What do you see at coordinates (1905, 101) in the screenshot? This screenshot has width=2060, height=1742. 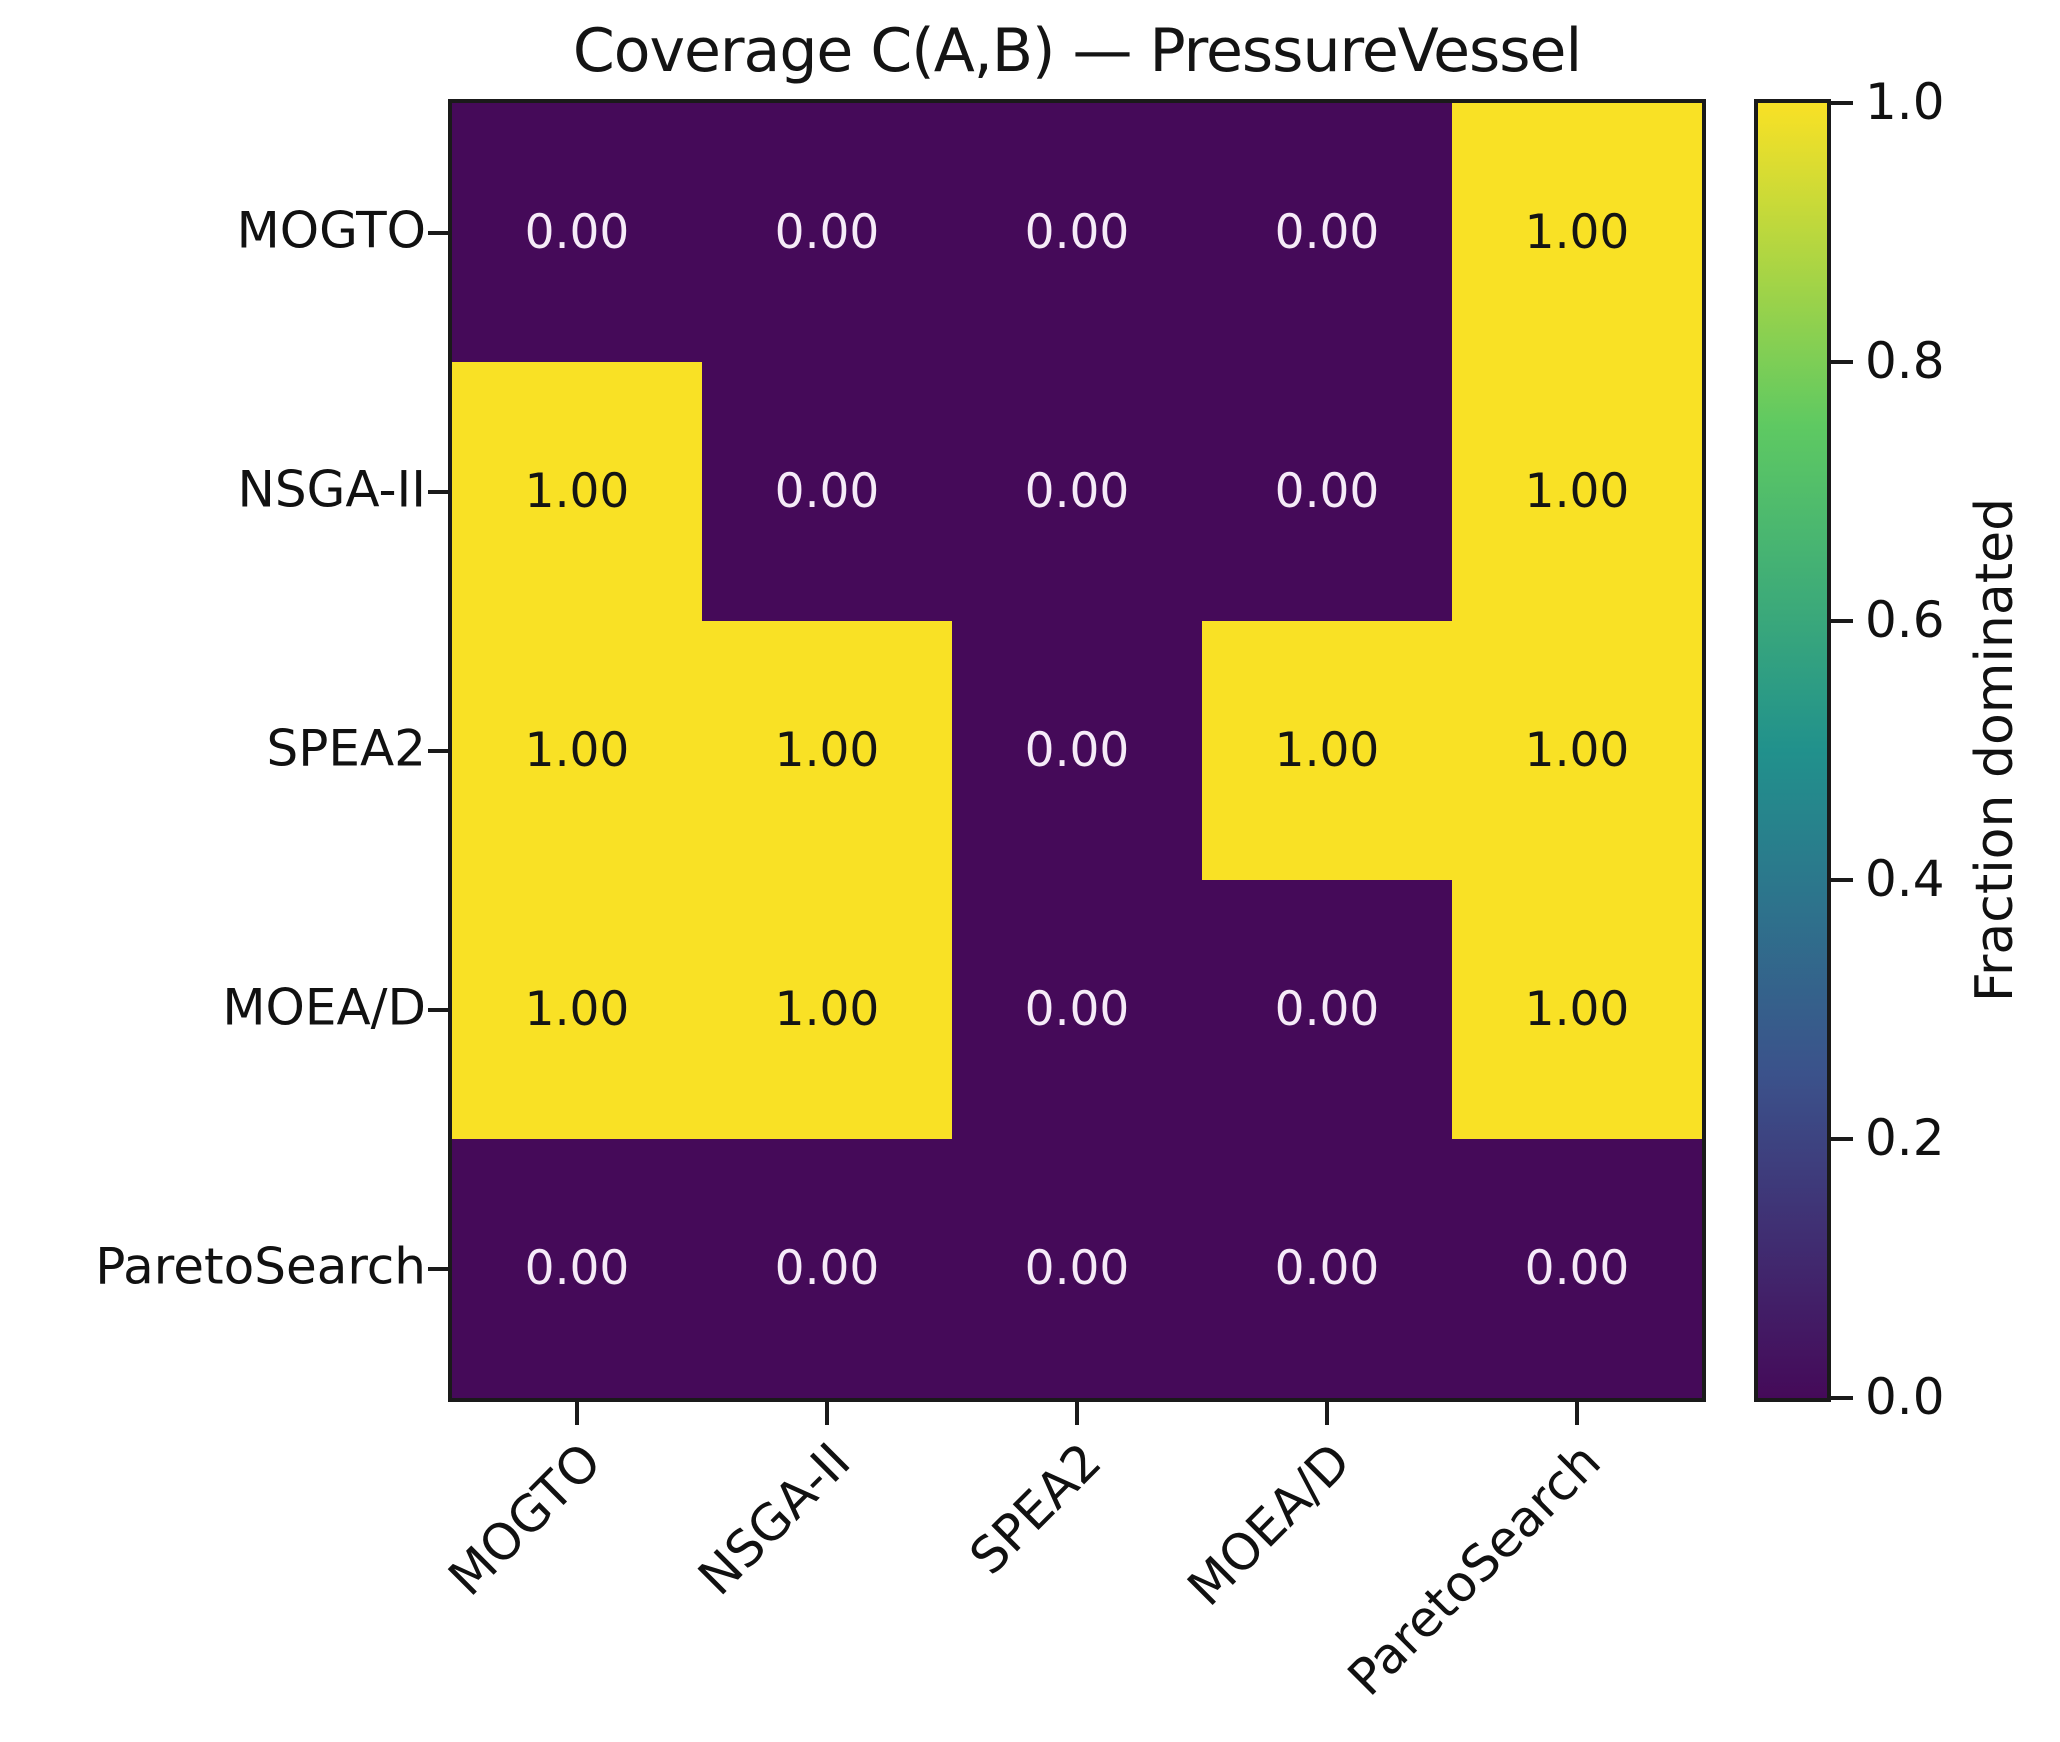 I see `colorbar-tick-label: 1.0` at bounding box center [1905, 101].